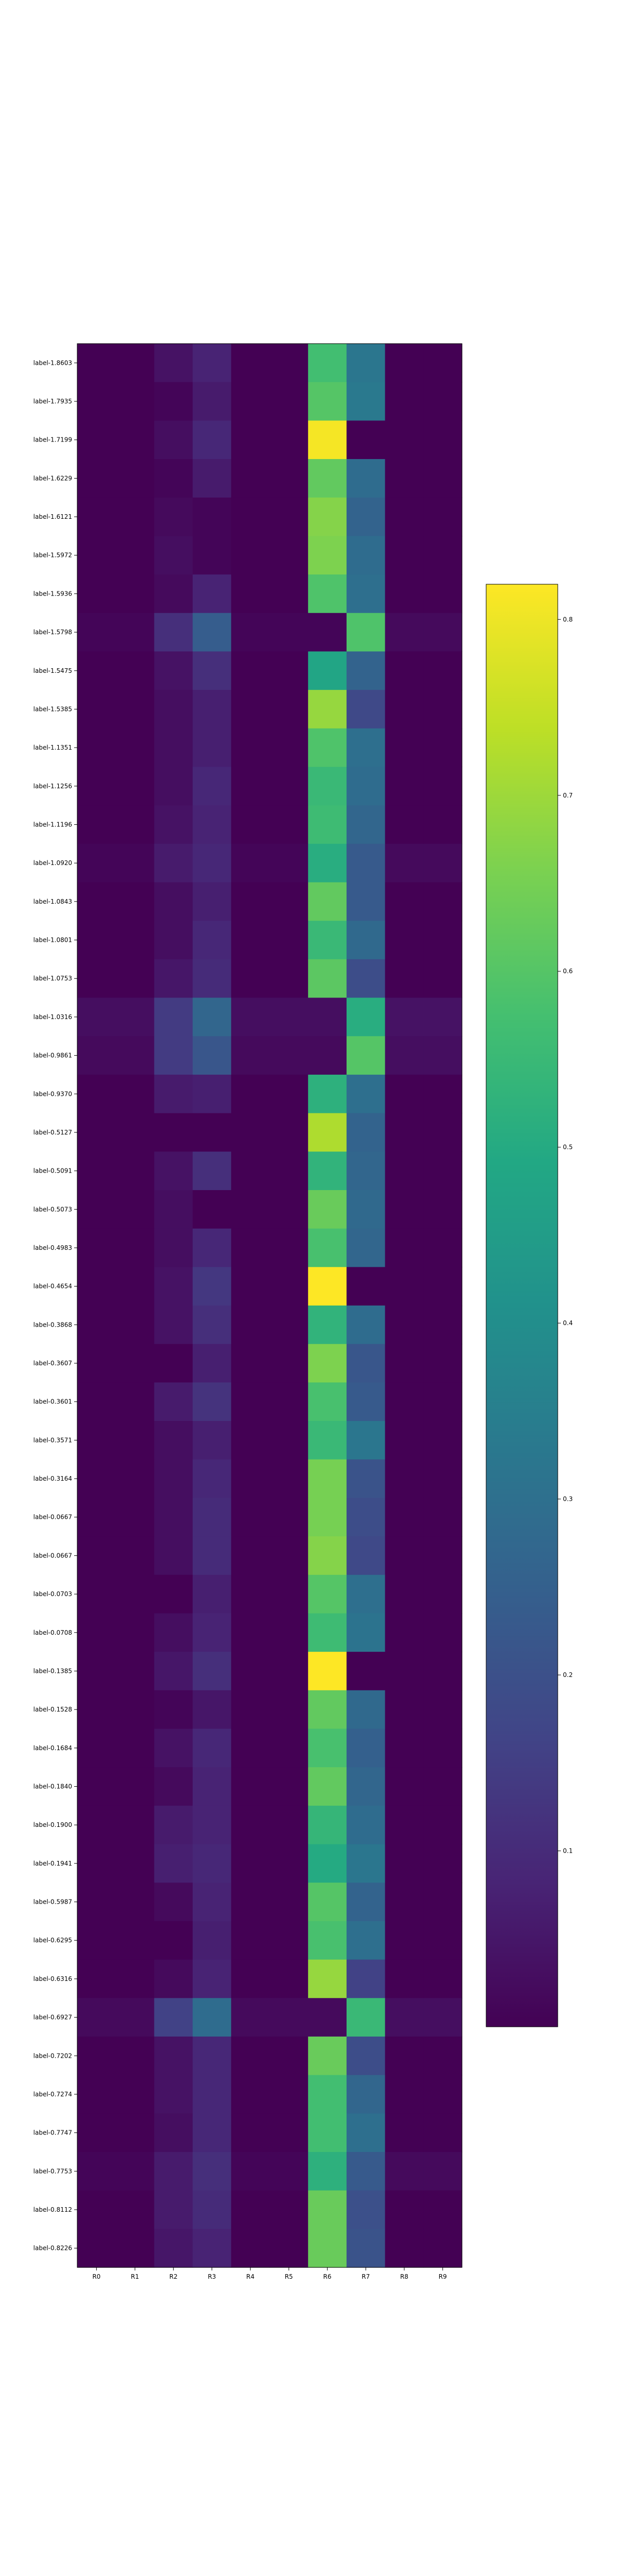  Describe the element at coordinates (52, 2094) in the screenshot. I see `y-tick-label: label-0.7274` at that location.